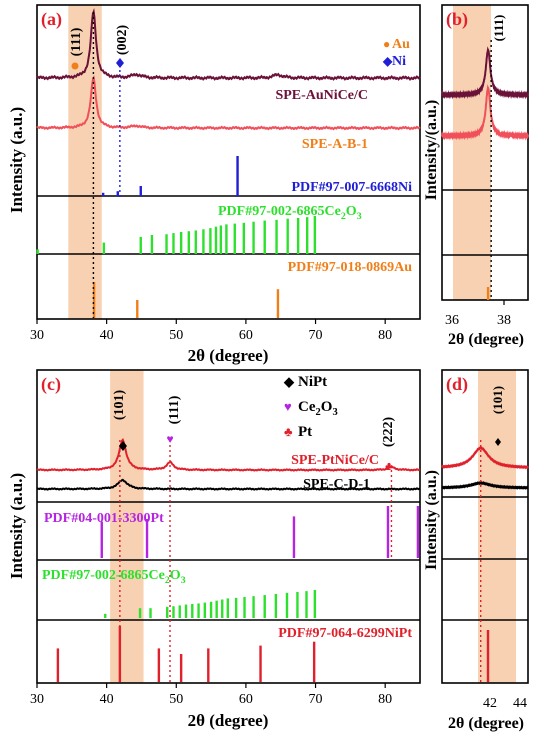 This screenshot has width=550, height=735. I want to click on panel-c-x-axis-label: 2θ (degree), so click(228, 720).